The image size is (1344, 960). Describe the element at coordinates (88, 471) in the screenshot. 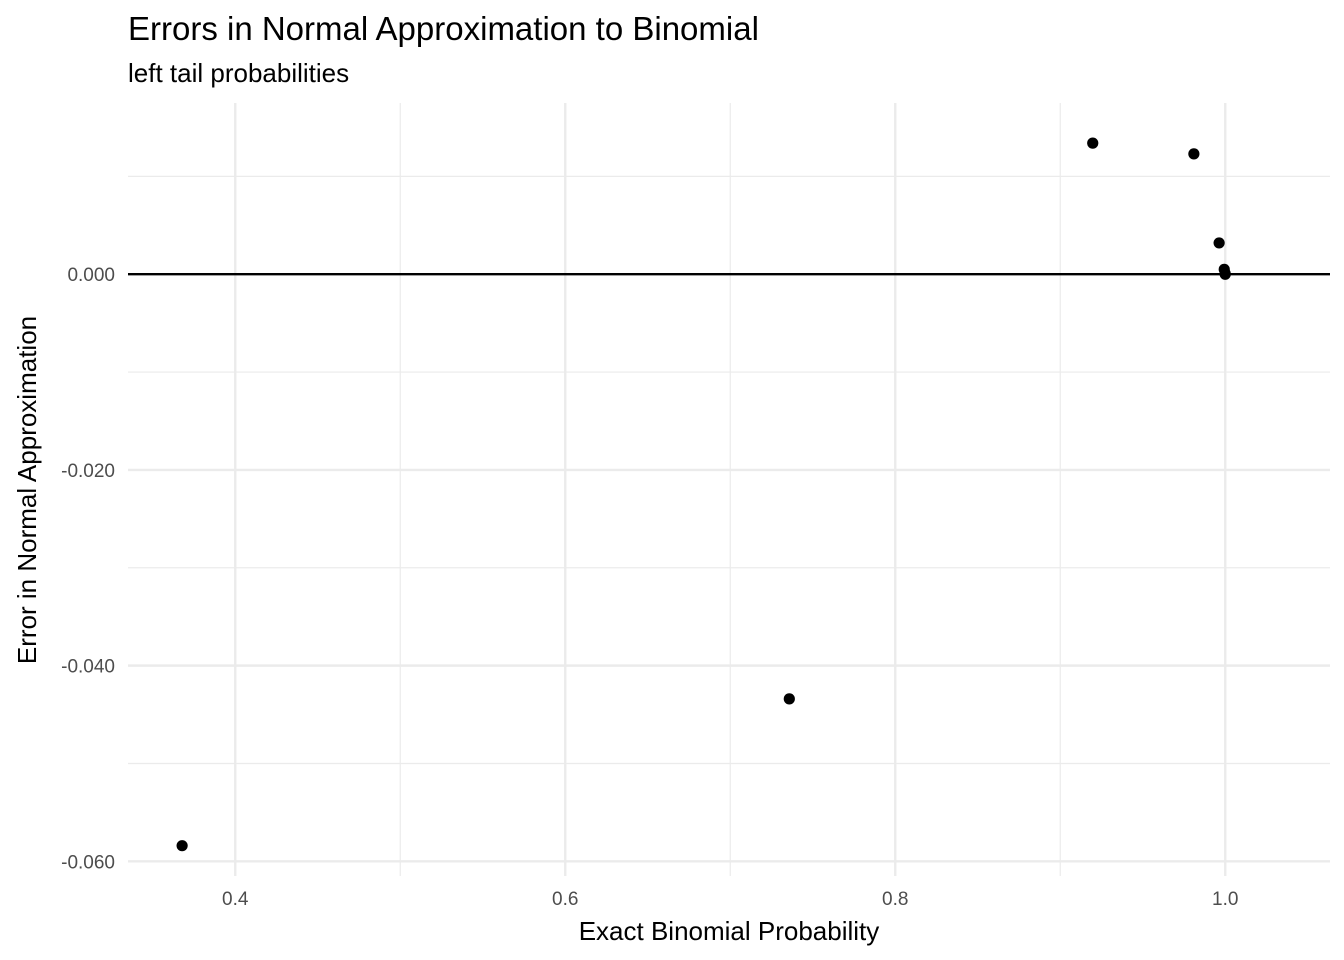

I see `y-tick-label: -0.020` at that location.